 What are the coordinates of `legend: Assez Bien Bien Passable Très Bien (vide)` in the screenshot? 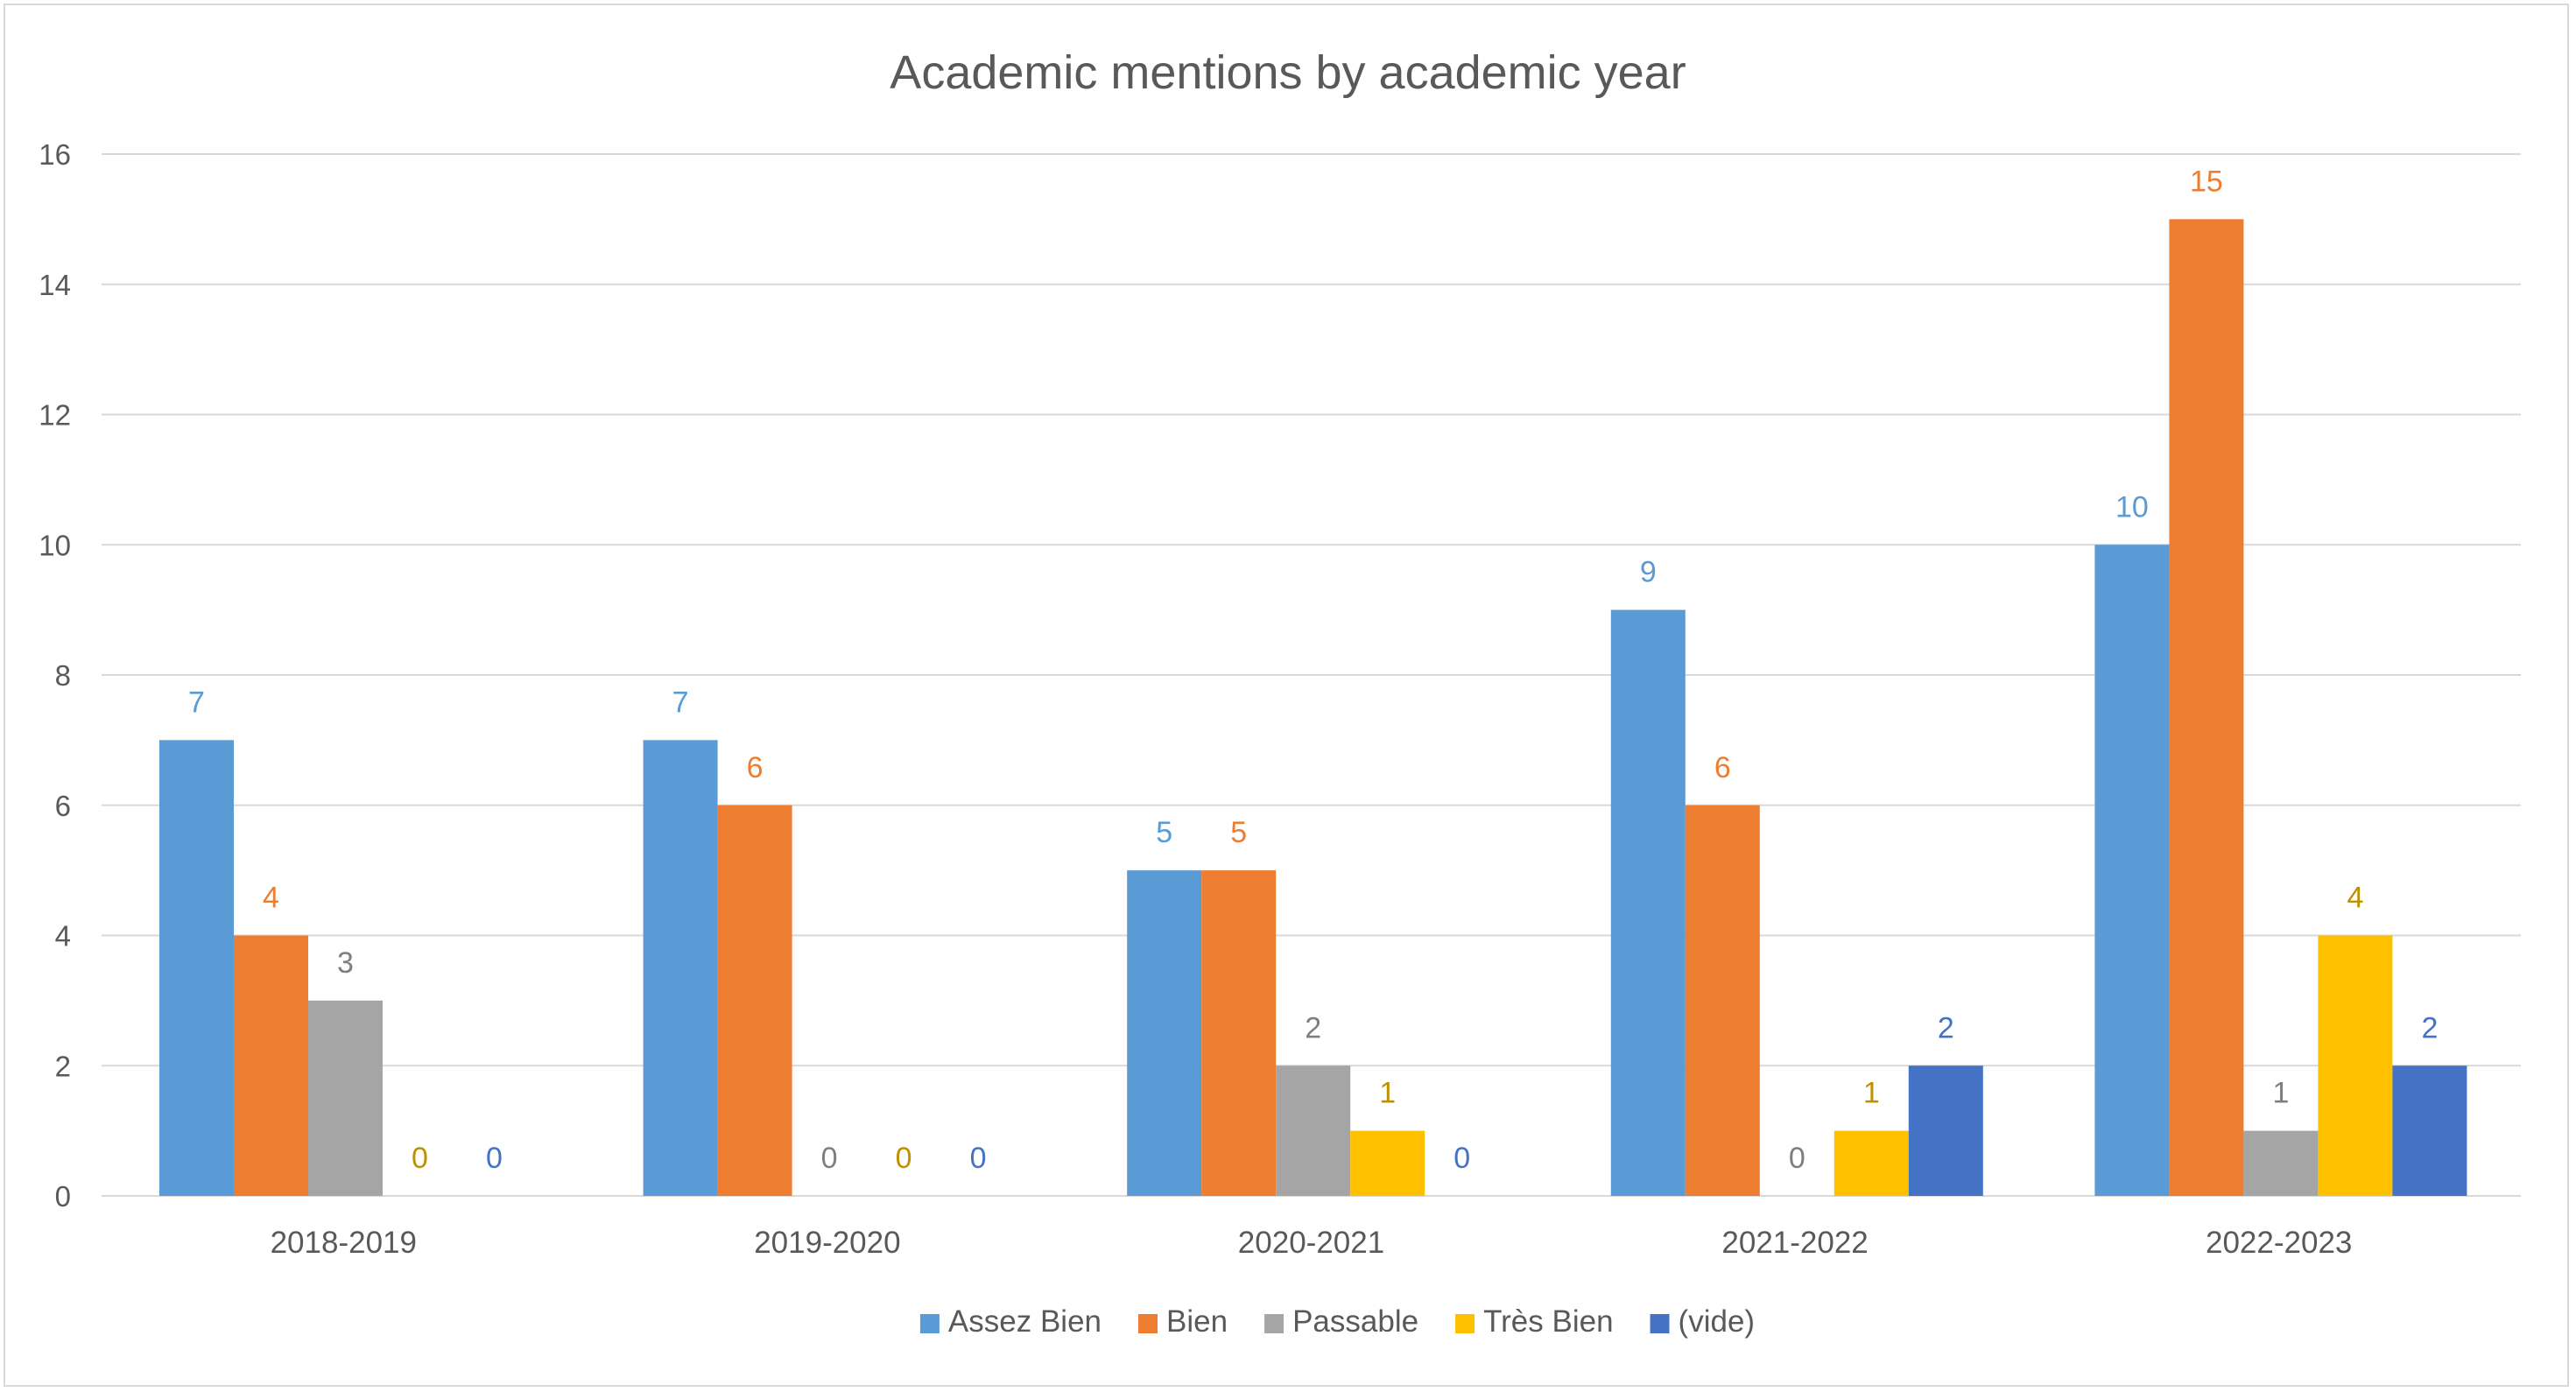 It's located at (1337, 1321).